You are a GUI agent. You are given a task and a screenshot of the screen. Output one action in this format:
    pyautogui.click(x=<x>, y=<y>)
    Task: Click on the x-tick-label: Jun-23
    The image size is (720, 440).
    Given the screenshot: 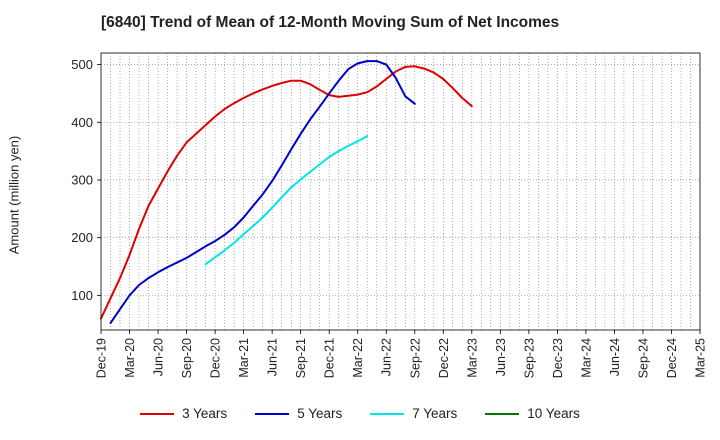 What is the action you would take?
    pyautogui.click(x=501, y=357)
    